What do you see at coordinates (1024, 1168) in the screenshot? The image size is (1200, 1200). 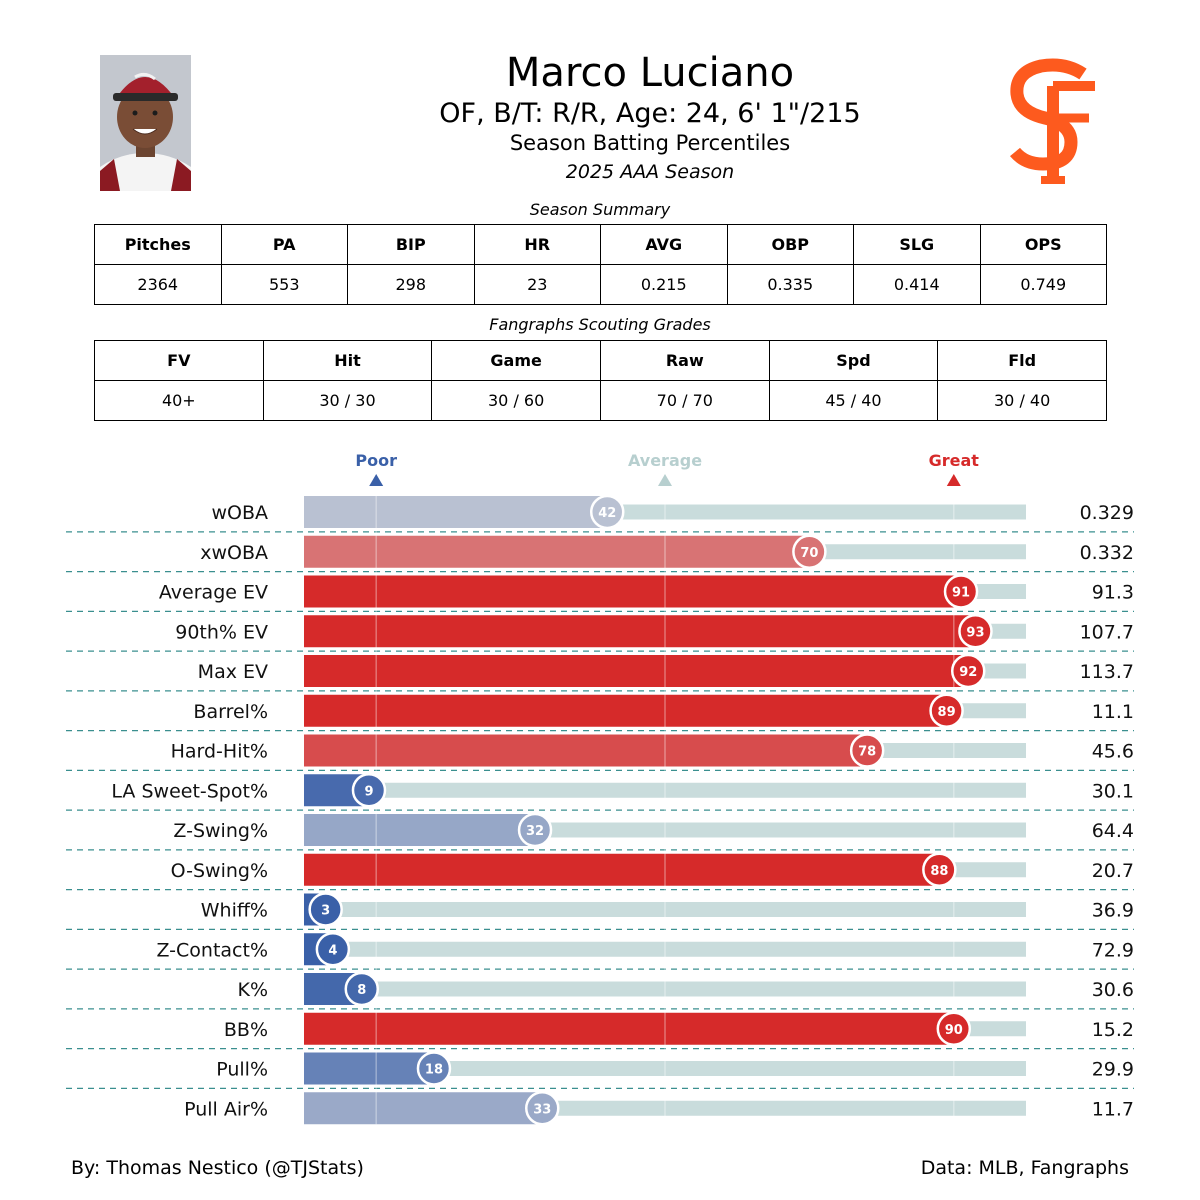 I see `data-source: Data: MLB, Fangraphs` at bounding box center [1024, 1168].